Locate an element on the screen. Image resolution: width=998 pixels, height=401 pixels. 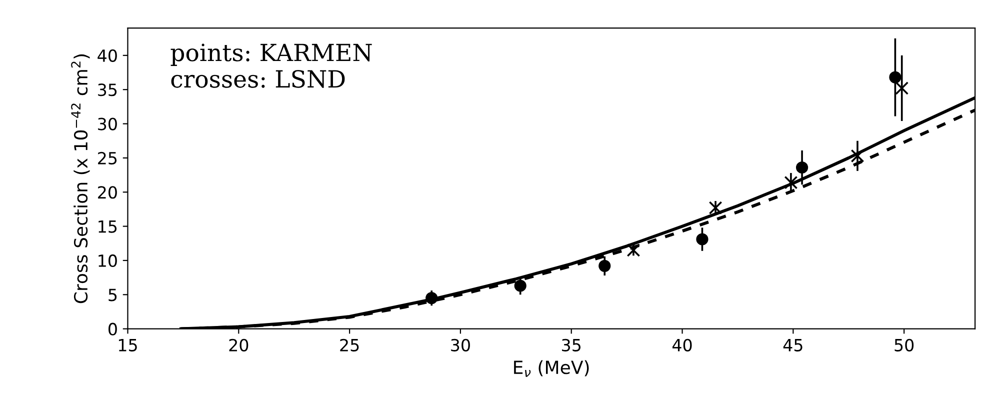
x-tick-label: 25 is located at coordinates (349, 345).